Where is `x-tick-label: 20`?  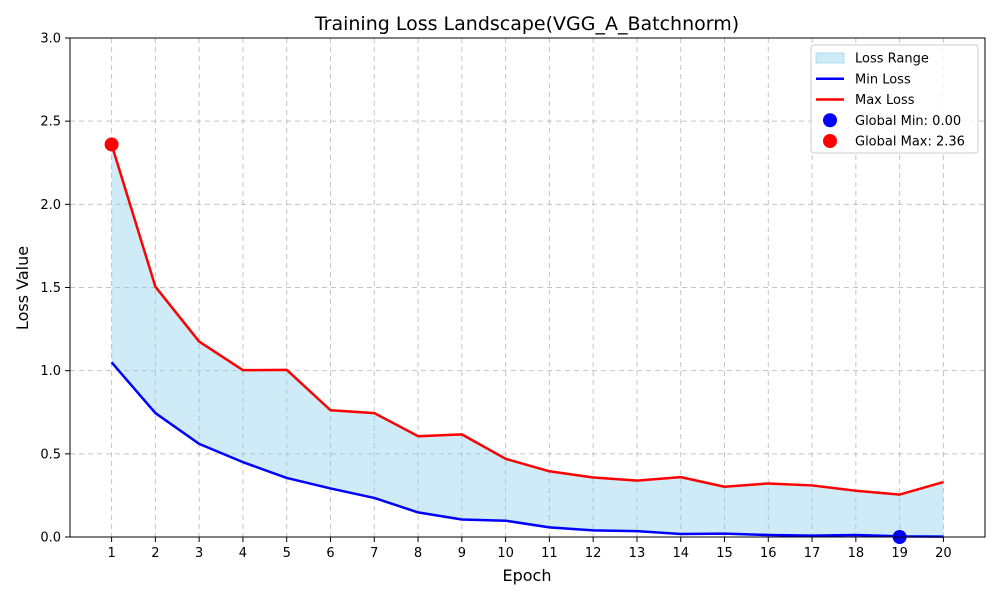
x-tick-label: 20 is located at coordinates (943, 553).